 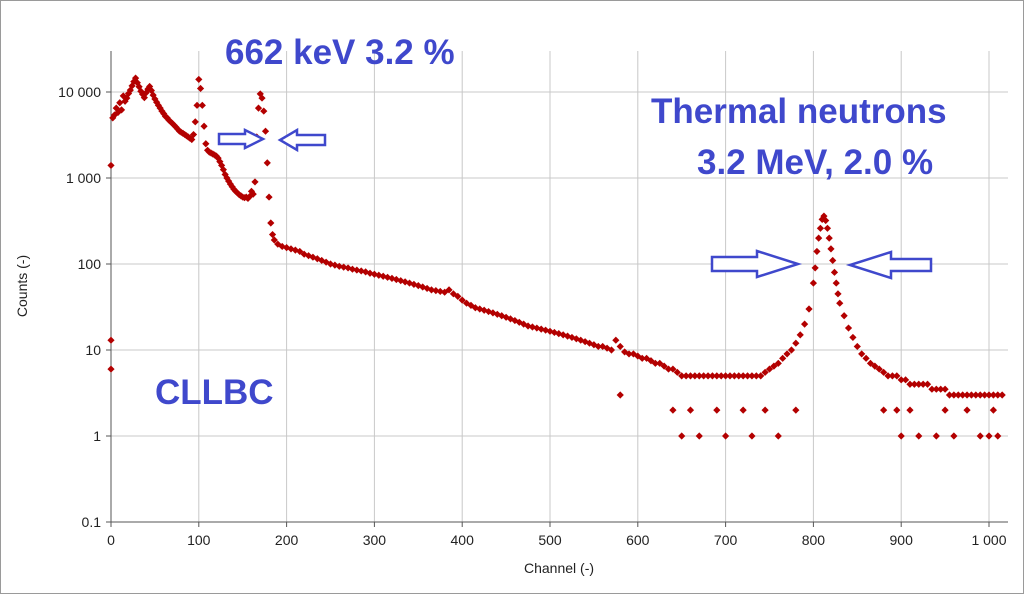 I want to click on x-tick-label: 400, so click(x=463, y=540).